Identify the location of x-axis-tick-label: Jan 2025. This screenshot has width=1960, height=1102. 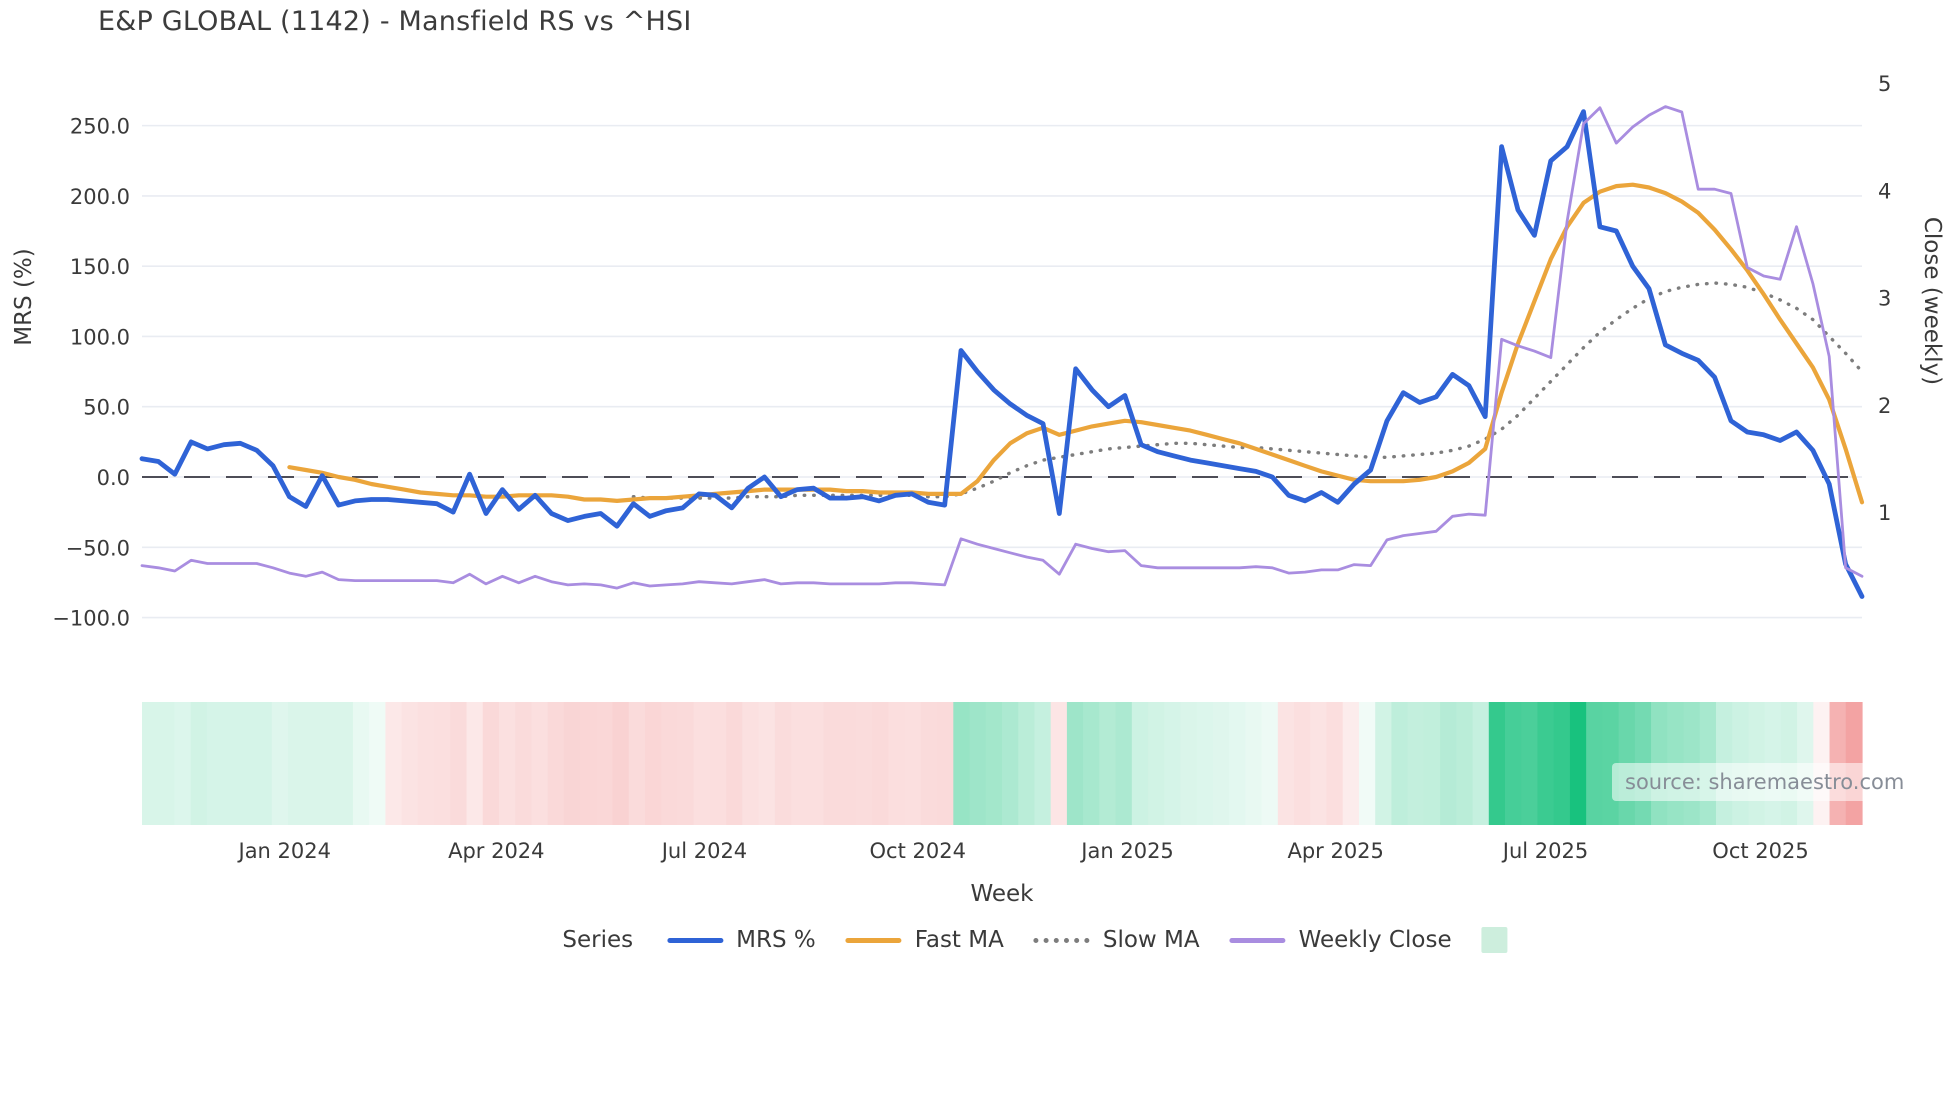
(1126, 851).